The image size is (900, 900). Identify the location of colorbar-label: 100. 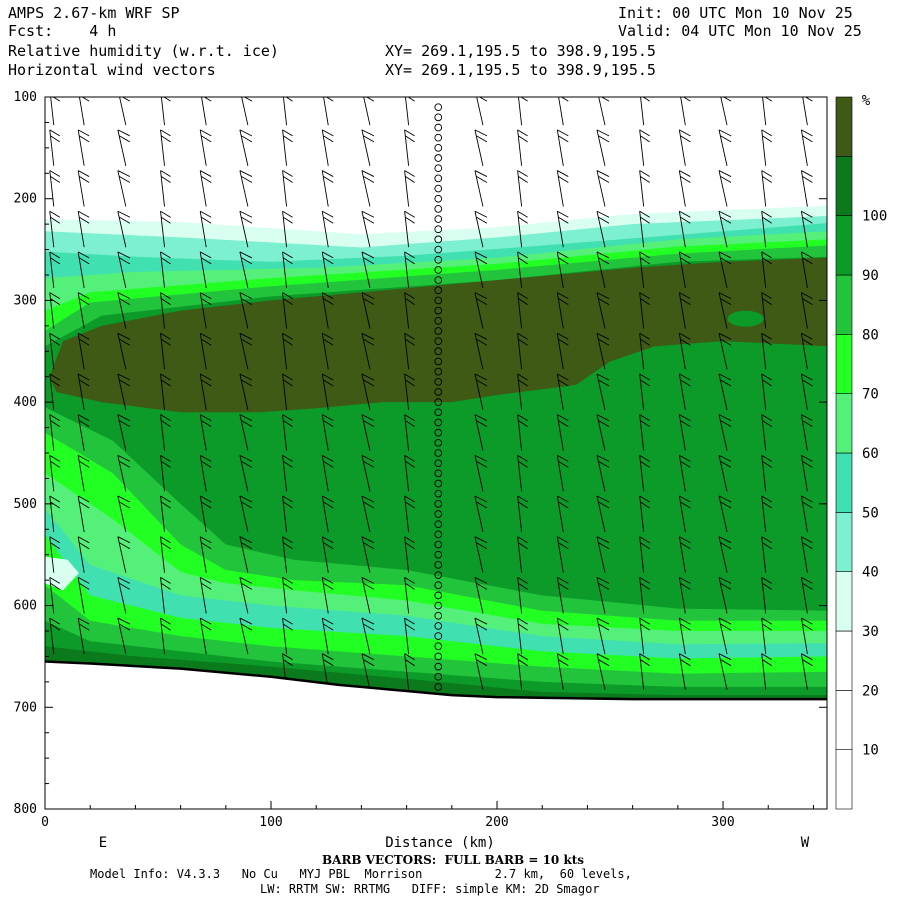
(874, 217).